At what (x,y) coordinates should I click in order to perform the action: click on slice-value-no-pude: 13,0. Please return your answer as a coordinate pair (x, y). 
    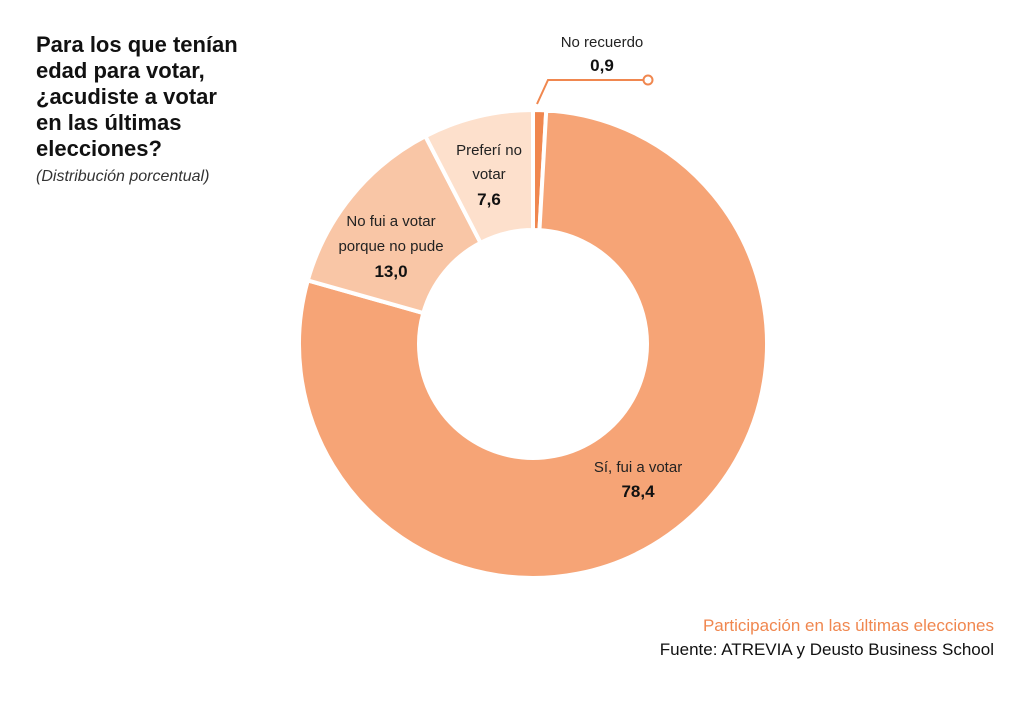
    Looking at the image, I should click on (390, 271).